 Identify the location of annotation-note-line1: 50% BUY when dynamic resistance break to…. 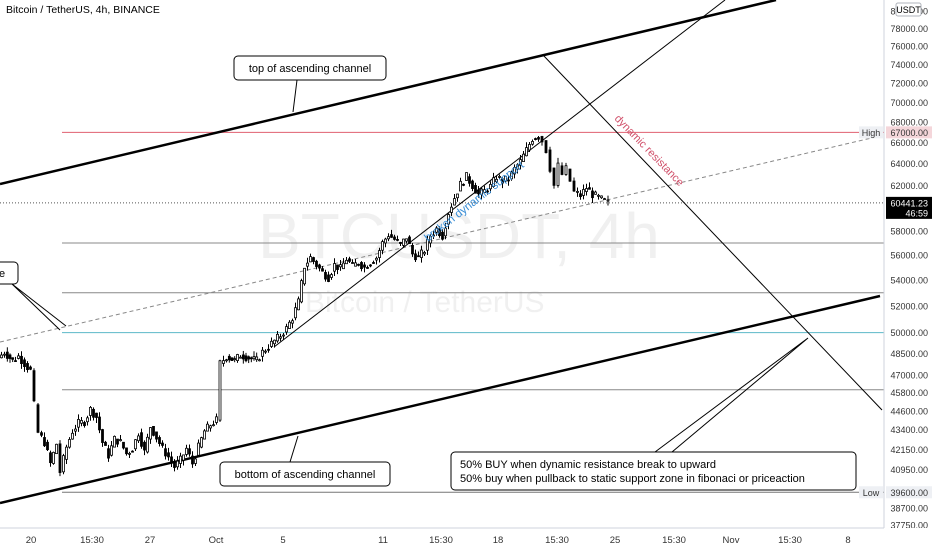
(588, 465).